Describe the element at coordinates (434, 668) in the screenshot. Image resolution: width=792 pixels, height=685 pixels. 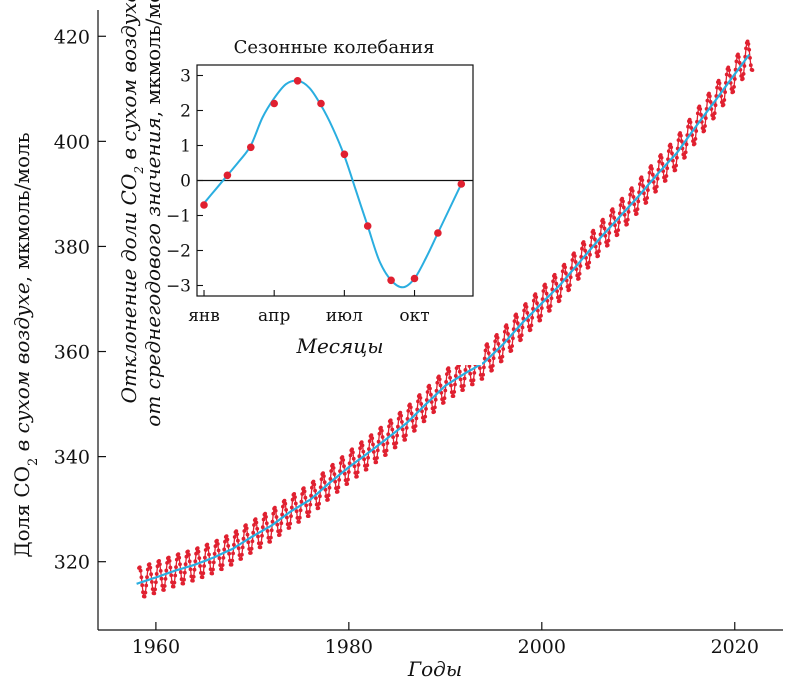
I see `main-x-axis-title: Годы` at that location.